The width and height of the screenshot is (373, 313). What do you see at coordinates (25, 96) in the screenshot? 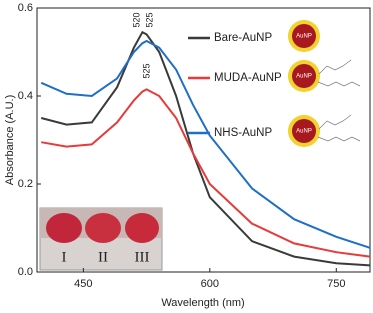
I see `y-tick-label: 0.4` at bounding box center [25, 96].